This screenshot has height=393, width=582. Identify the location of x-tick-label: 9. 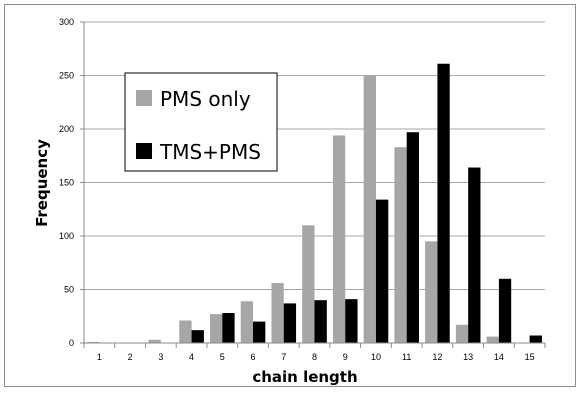
(345, 357).